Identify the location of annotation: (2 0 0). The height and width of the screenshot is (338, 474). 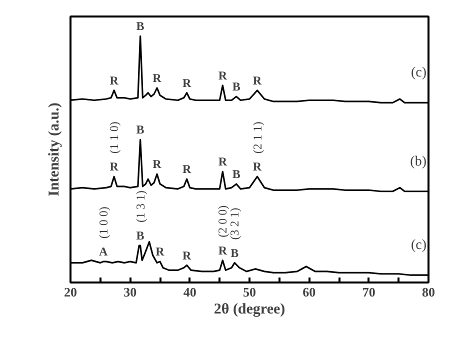
(223, 221).